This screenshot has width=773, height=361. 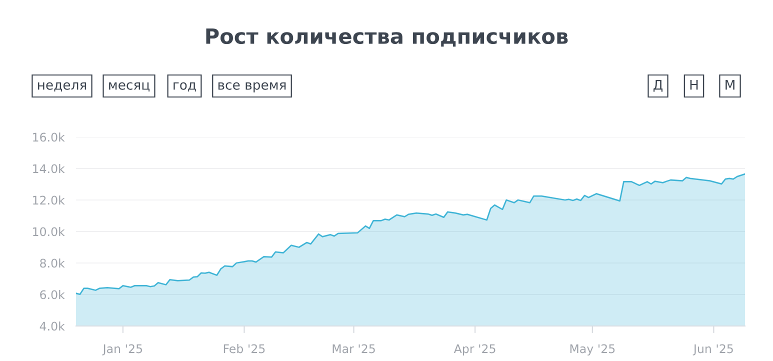 I want to click on x-tick-label: Feb '25, so click(x=244, y=349).